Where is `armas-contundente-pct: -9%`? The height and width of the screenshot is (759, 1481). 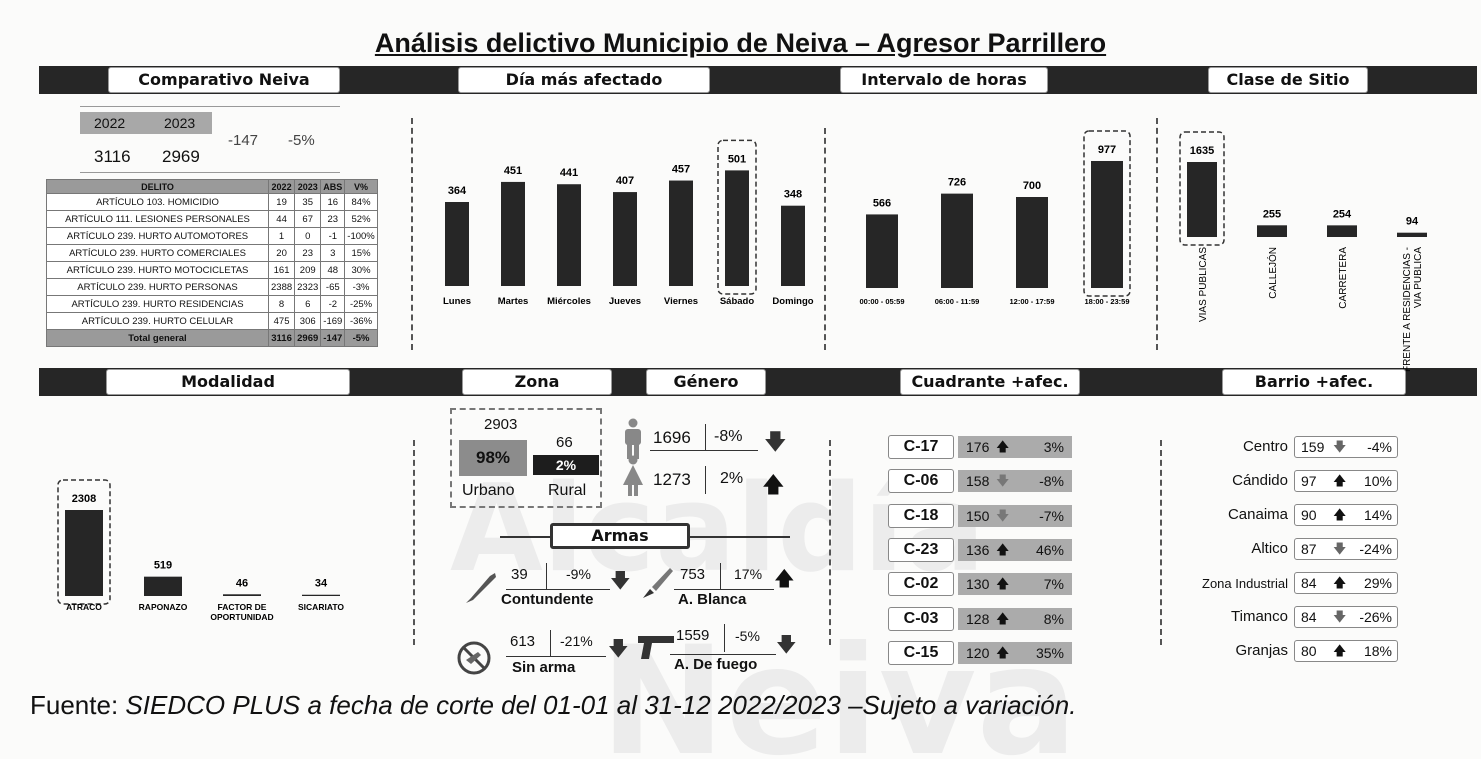 armas-contundente-pct: -9% is located at coordinates (578, 574).